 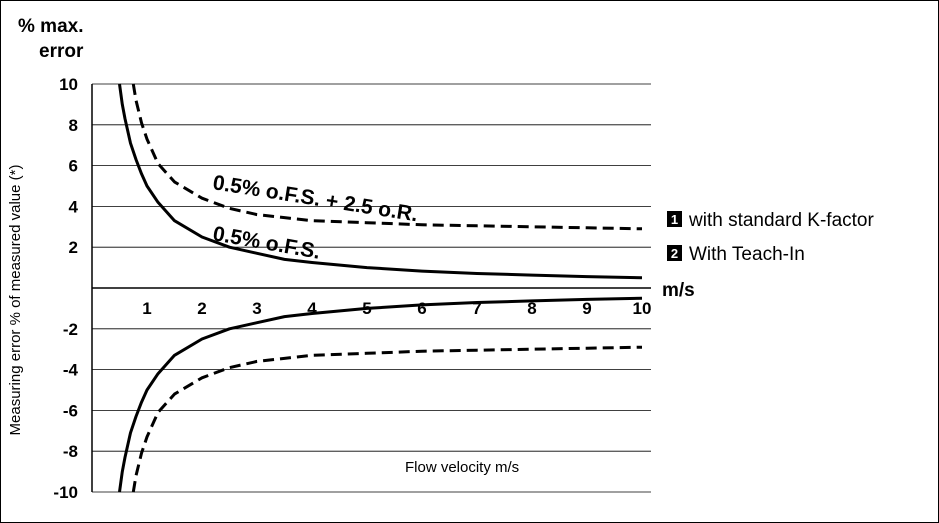 I want to click on x-tick-label: 3, so click(x=256, y=308).